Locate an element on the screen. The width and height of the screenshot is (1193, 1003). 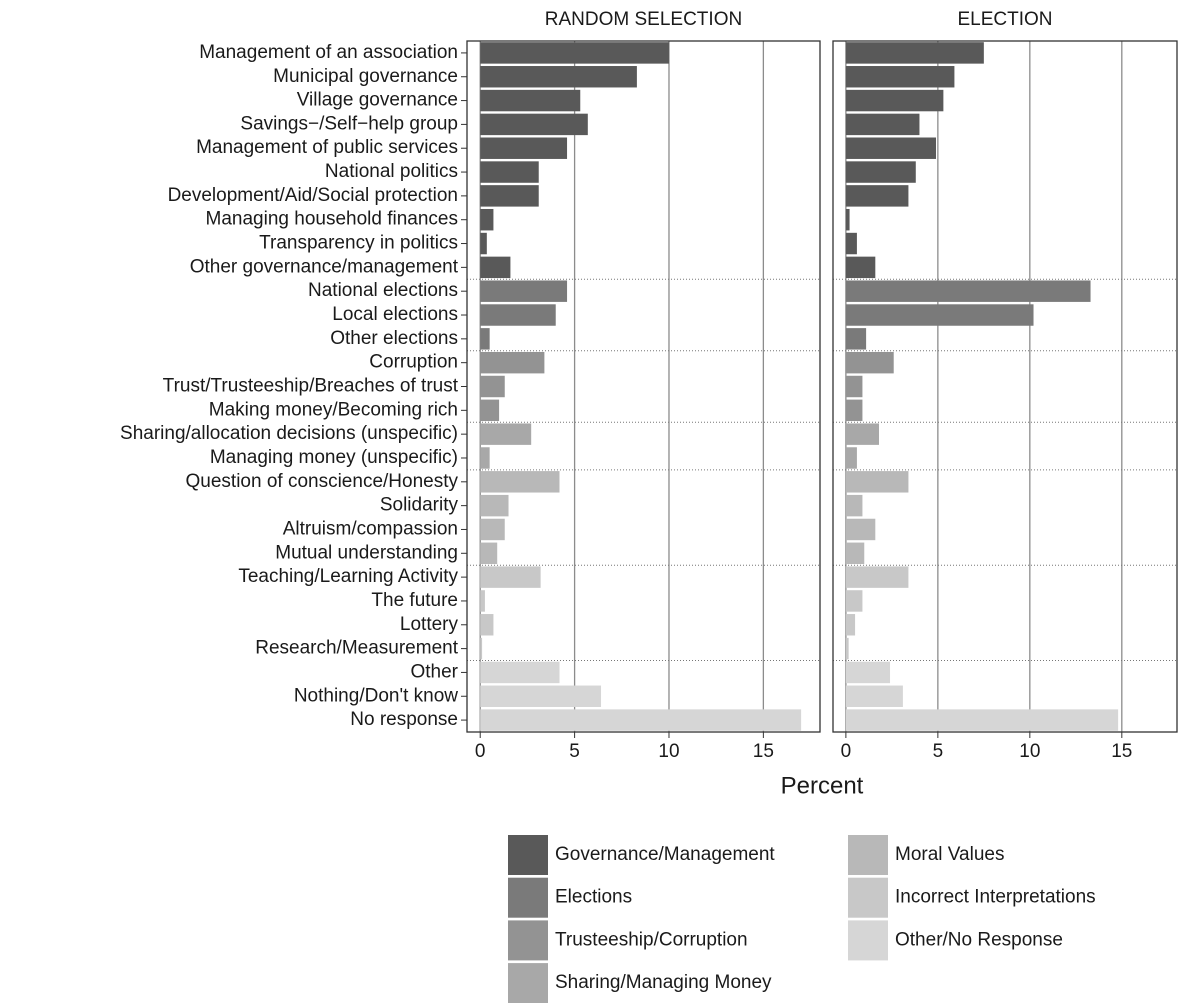
y-tick-label: The future is located at coordinates (414, 600).